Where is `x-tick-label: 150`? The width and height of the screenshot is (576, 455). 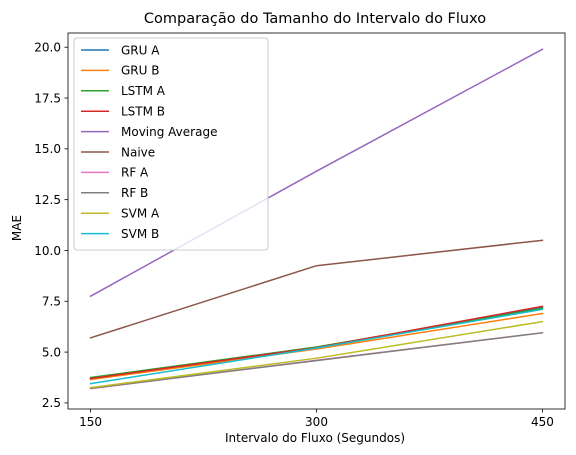
x-tick-label: 150 is located at coordinates (90, 422).